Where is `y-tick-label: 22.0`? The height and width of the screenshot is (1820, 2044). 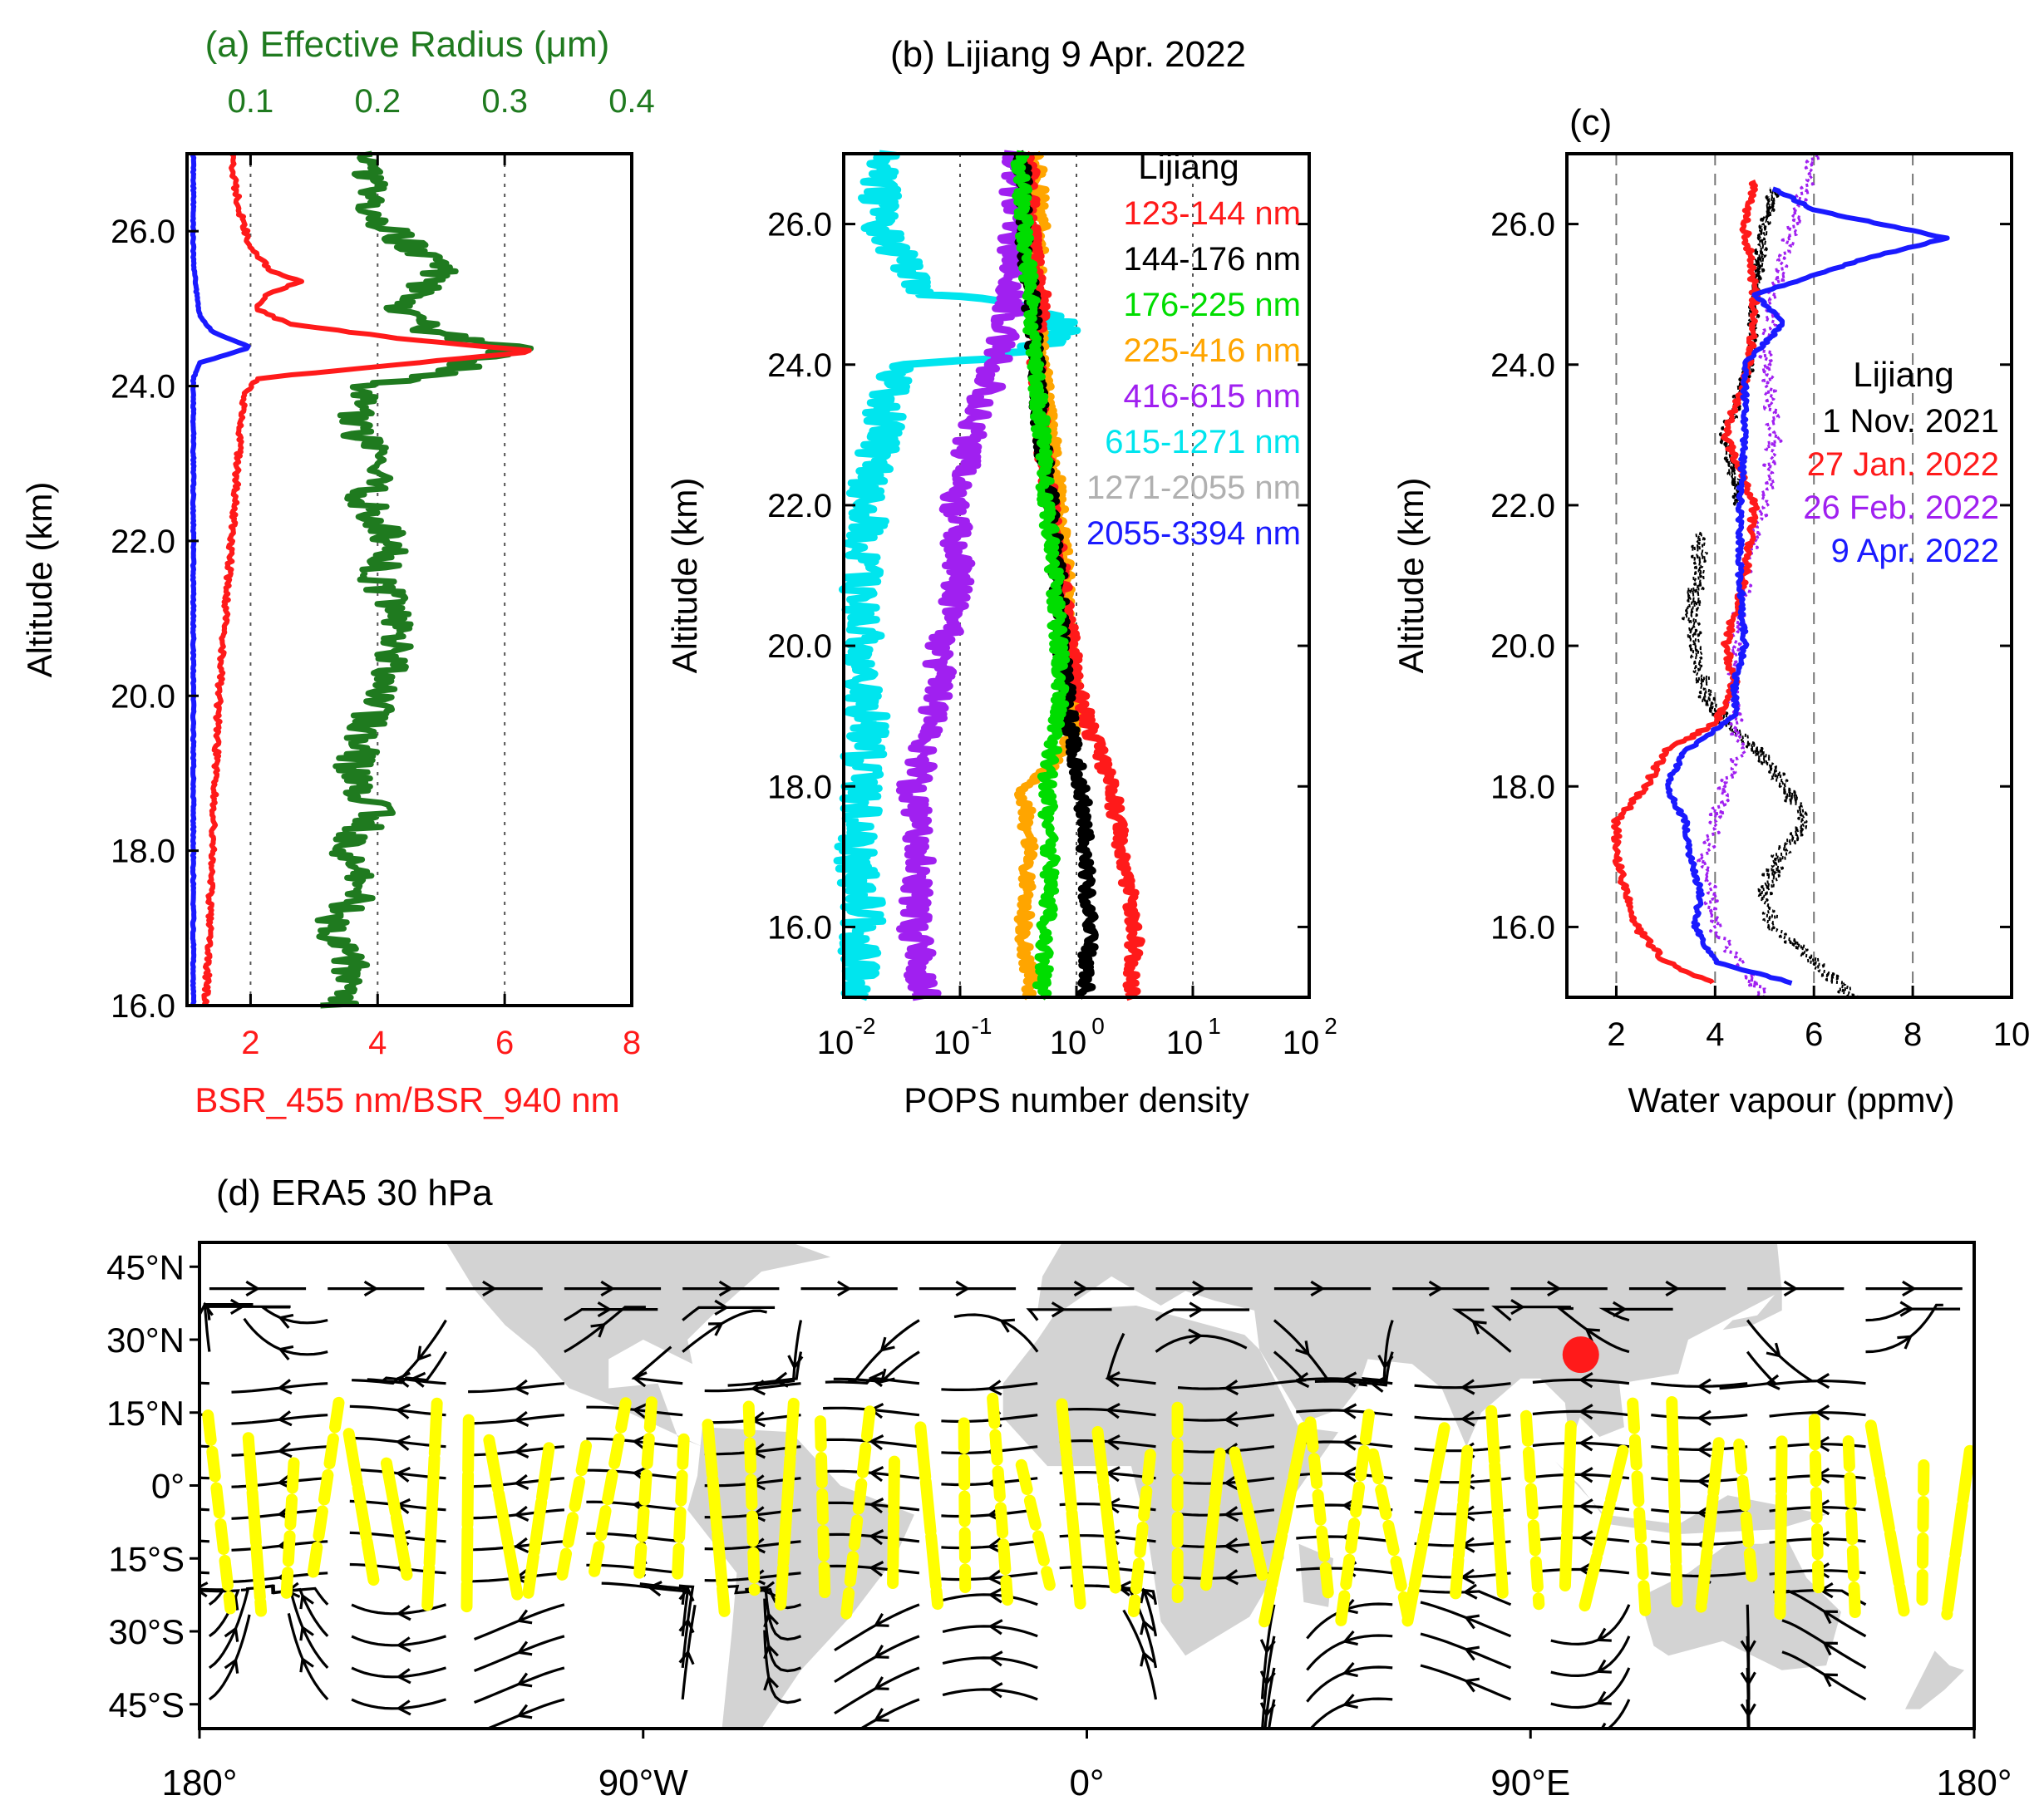 y-tick-label: 22.0 is located at coordinates (1522, 506).